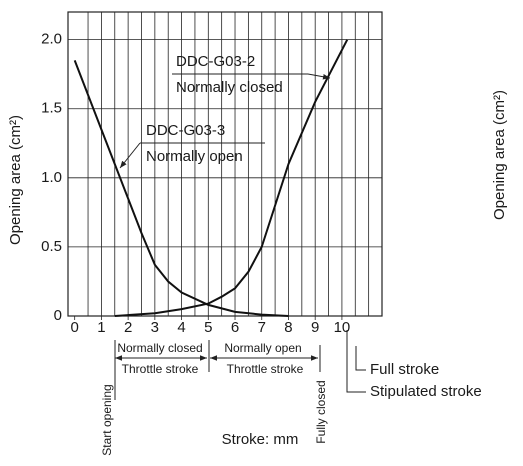 The width and height of the screenshot is (523, 466). What do you see at coordinates (288, 327) in the screenshot?
I see `x-tick-label: 8` at bounding box center [288, 327].